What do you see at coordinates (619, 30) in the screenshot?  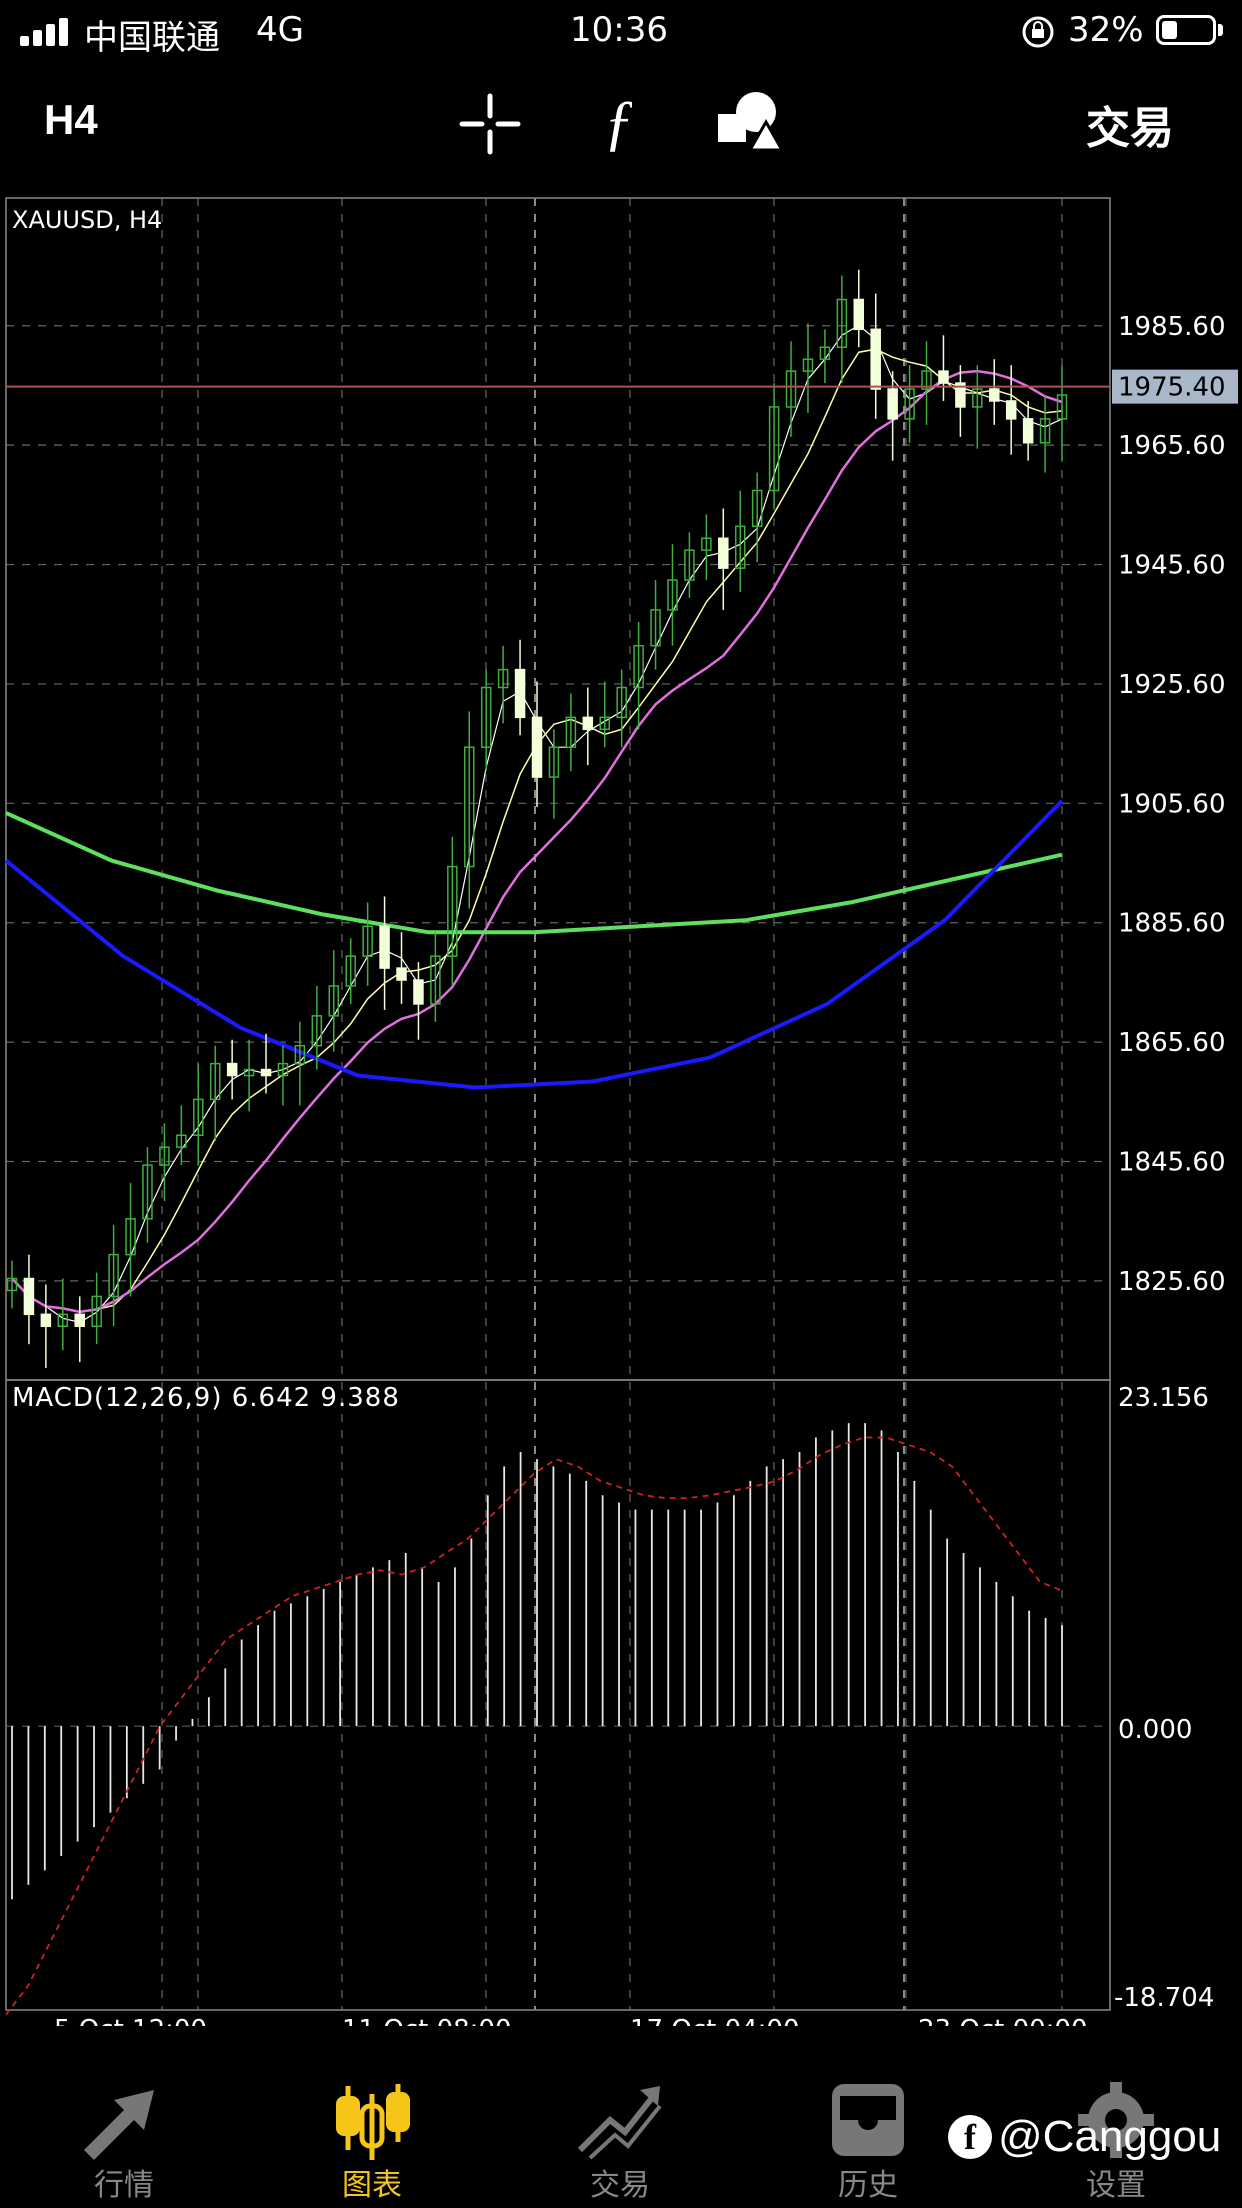 I see `clock: 10:36` at bounding box center [619, 30].